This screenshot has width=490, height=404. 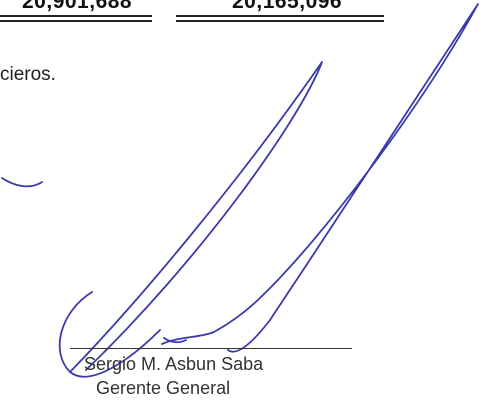 I want to click on double-underline-left, so click(x=76, y=18).